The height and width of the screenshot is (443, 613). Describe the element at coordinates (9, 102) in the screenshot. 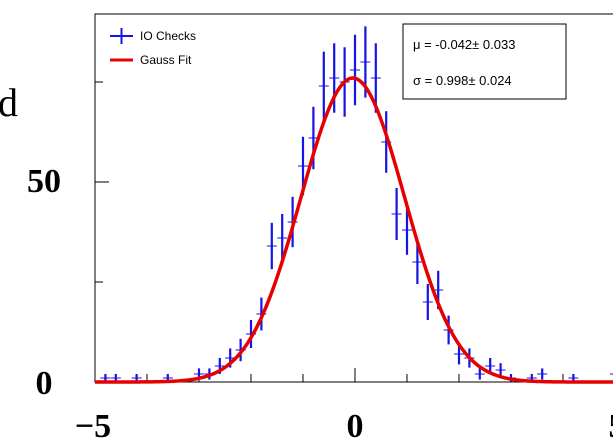

I see `y-axis-label-fragment: d` at that location.